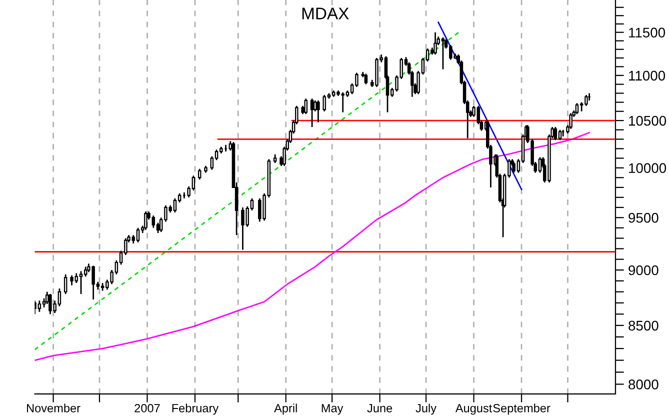 This screenshot has width=669, height=420. Describe the element at coordinates (473, 409) in the screenshot. I see `x-tick-label: August` at that location.